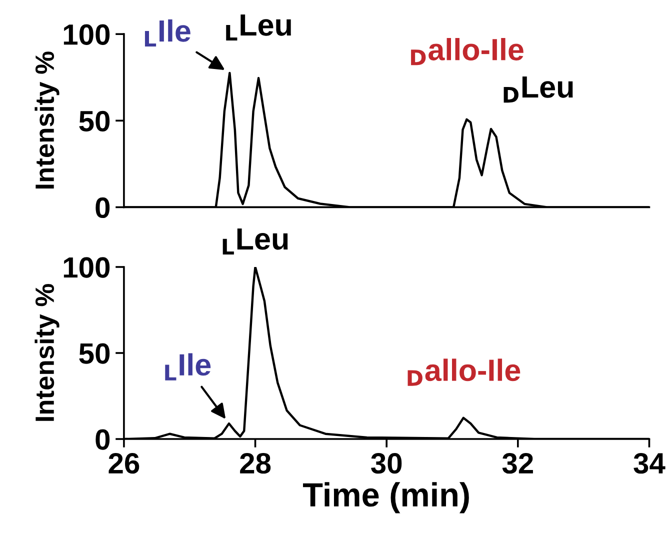  What do you see at coordinates (386, 498) in the screenshot?
I see `x-axis-title: Time (min)` at bounding box center [386, 498].